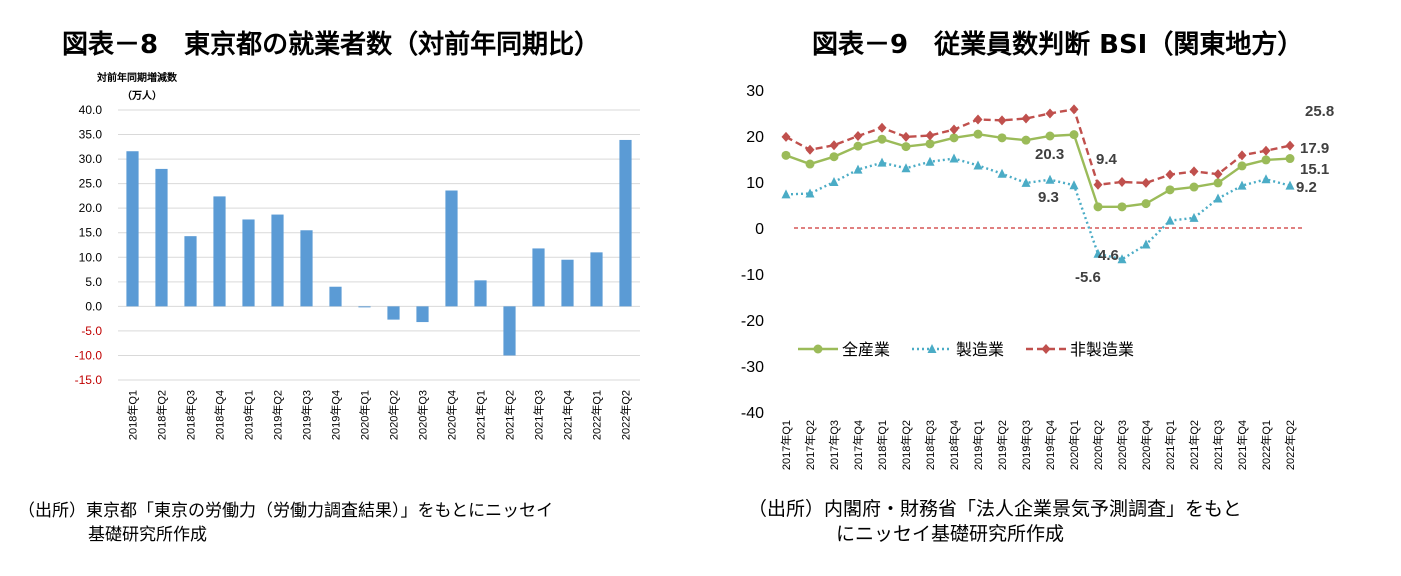  Describe the element at coordinates (759, 229) in the screenshot. I see `right-ytick-label: 0` at that location.